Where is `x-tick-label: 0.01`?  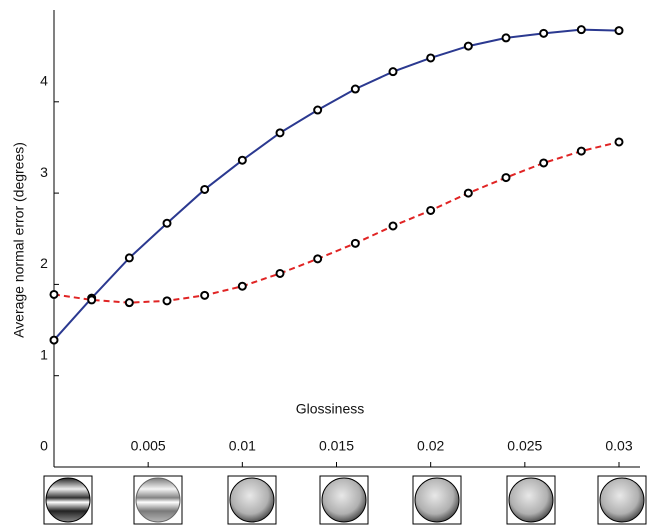 x-tick-label: 0.01 is located at coordinates (242, 446).